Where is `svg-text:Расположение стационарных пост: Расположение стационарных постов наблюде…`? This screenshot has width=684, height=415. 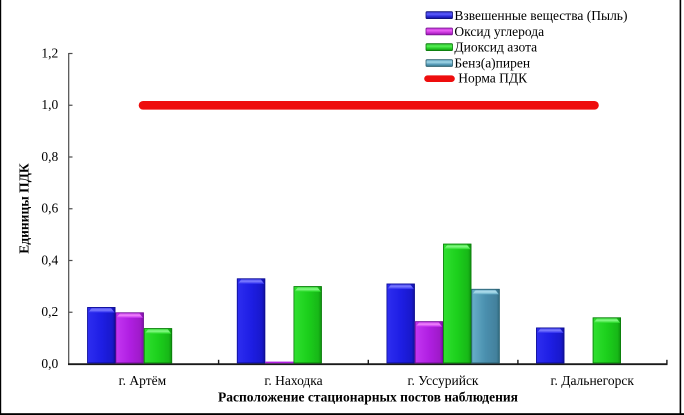
svg-text:Расположение стационарных пост: Расположение стационарных постов наблюде… is located at coordinates (368, 397).